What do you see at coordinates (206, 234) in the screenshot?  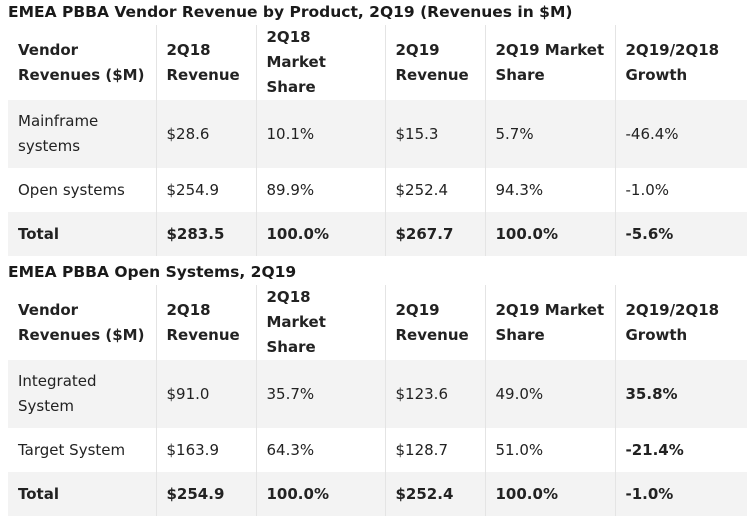 I see `cell-2q18-revenue: $283.5` at bounding box center [206, 234].